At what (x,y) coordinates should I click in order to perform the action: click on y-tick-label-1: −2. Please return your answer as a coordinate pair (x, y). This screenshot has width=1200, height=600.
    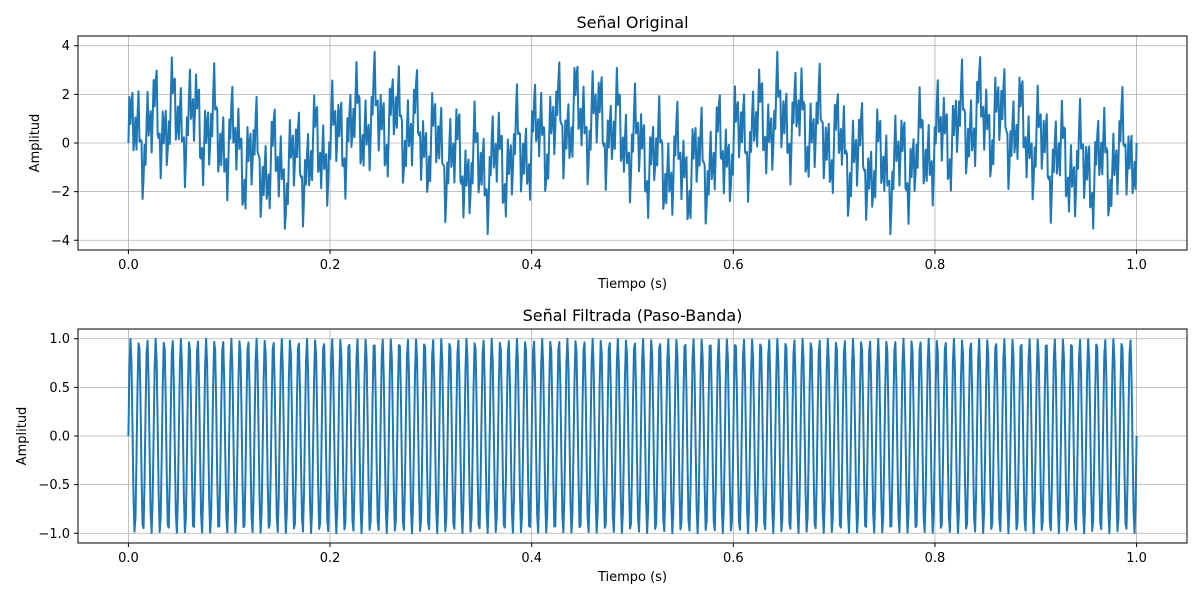
    Looking at the image, I should click on (60, 192).